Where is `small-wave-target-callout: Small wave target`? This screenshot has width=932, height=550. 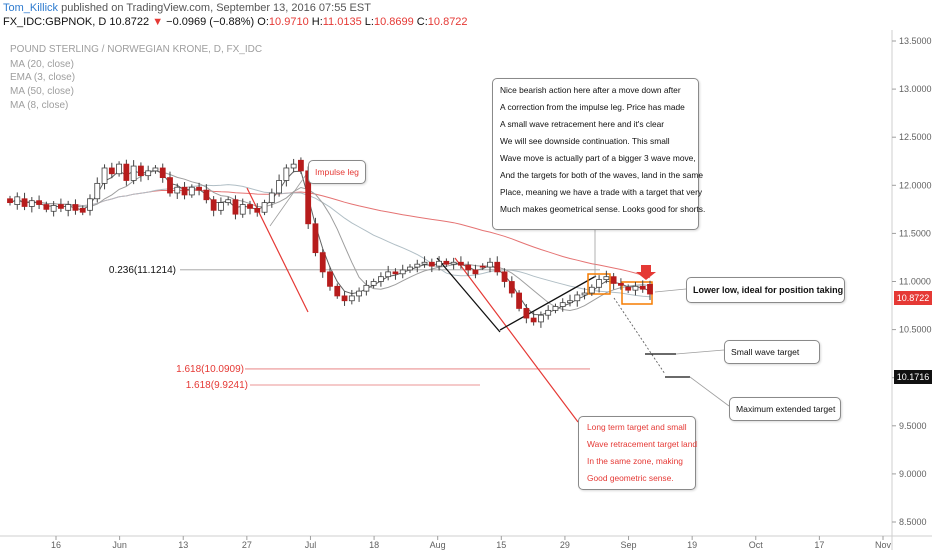
small-wave-target-callout: Small wave target is located at coordinates (772, 352).